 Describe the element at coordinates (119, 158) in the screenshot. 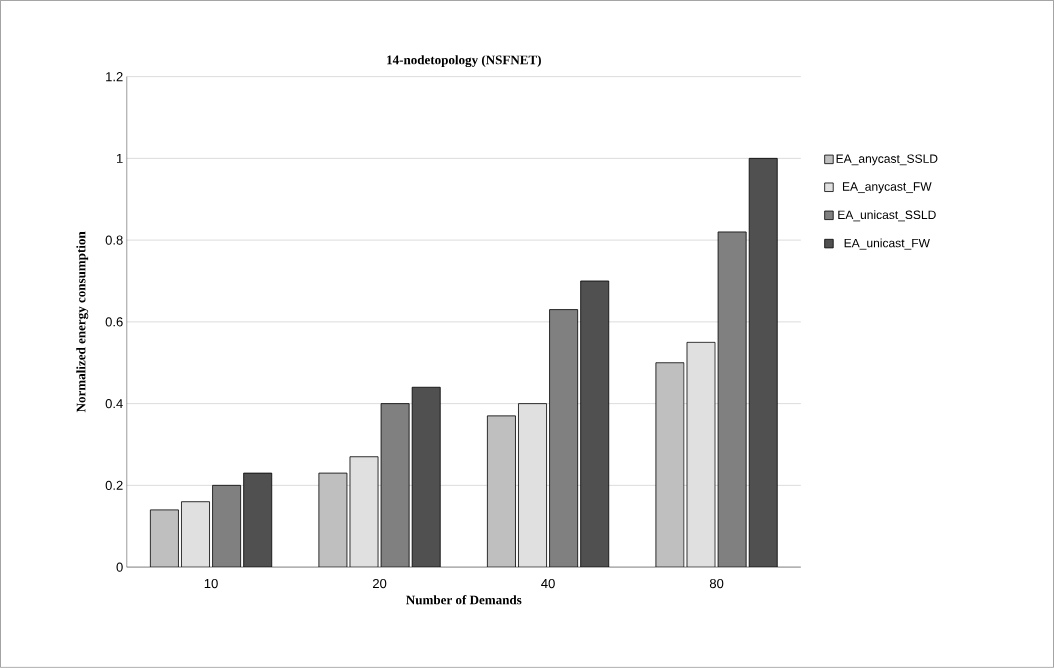

I see `y-tick-label: 1` at that location.